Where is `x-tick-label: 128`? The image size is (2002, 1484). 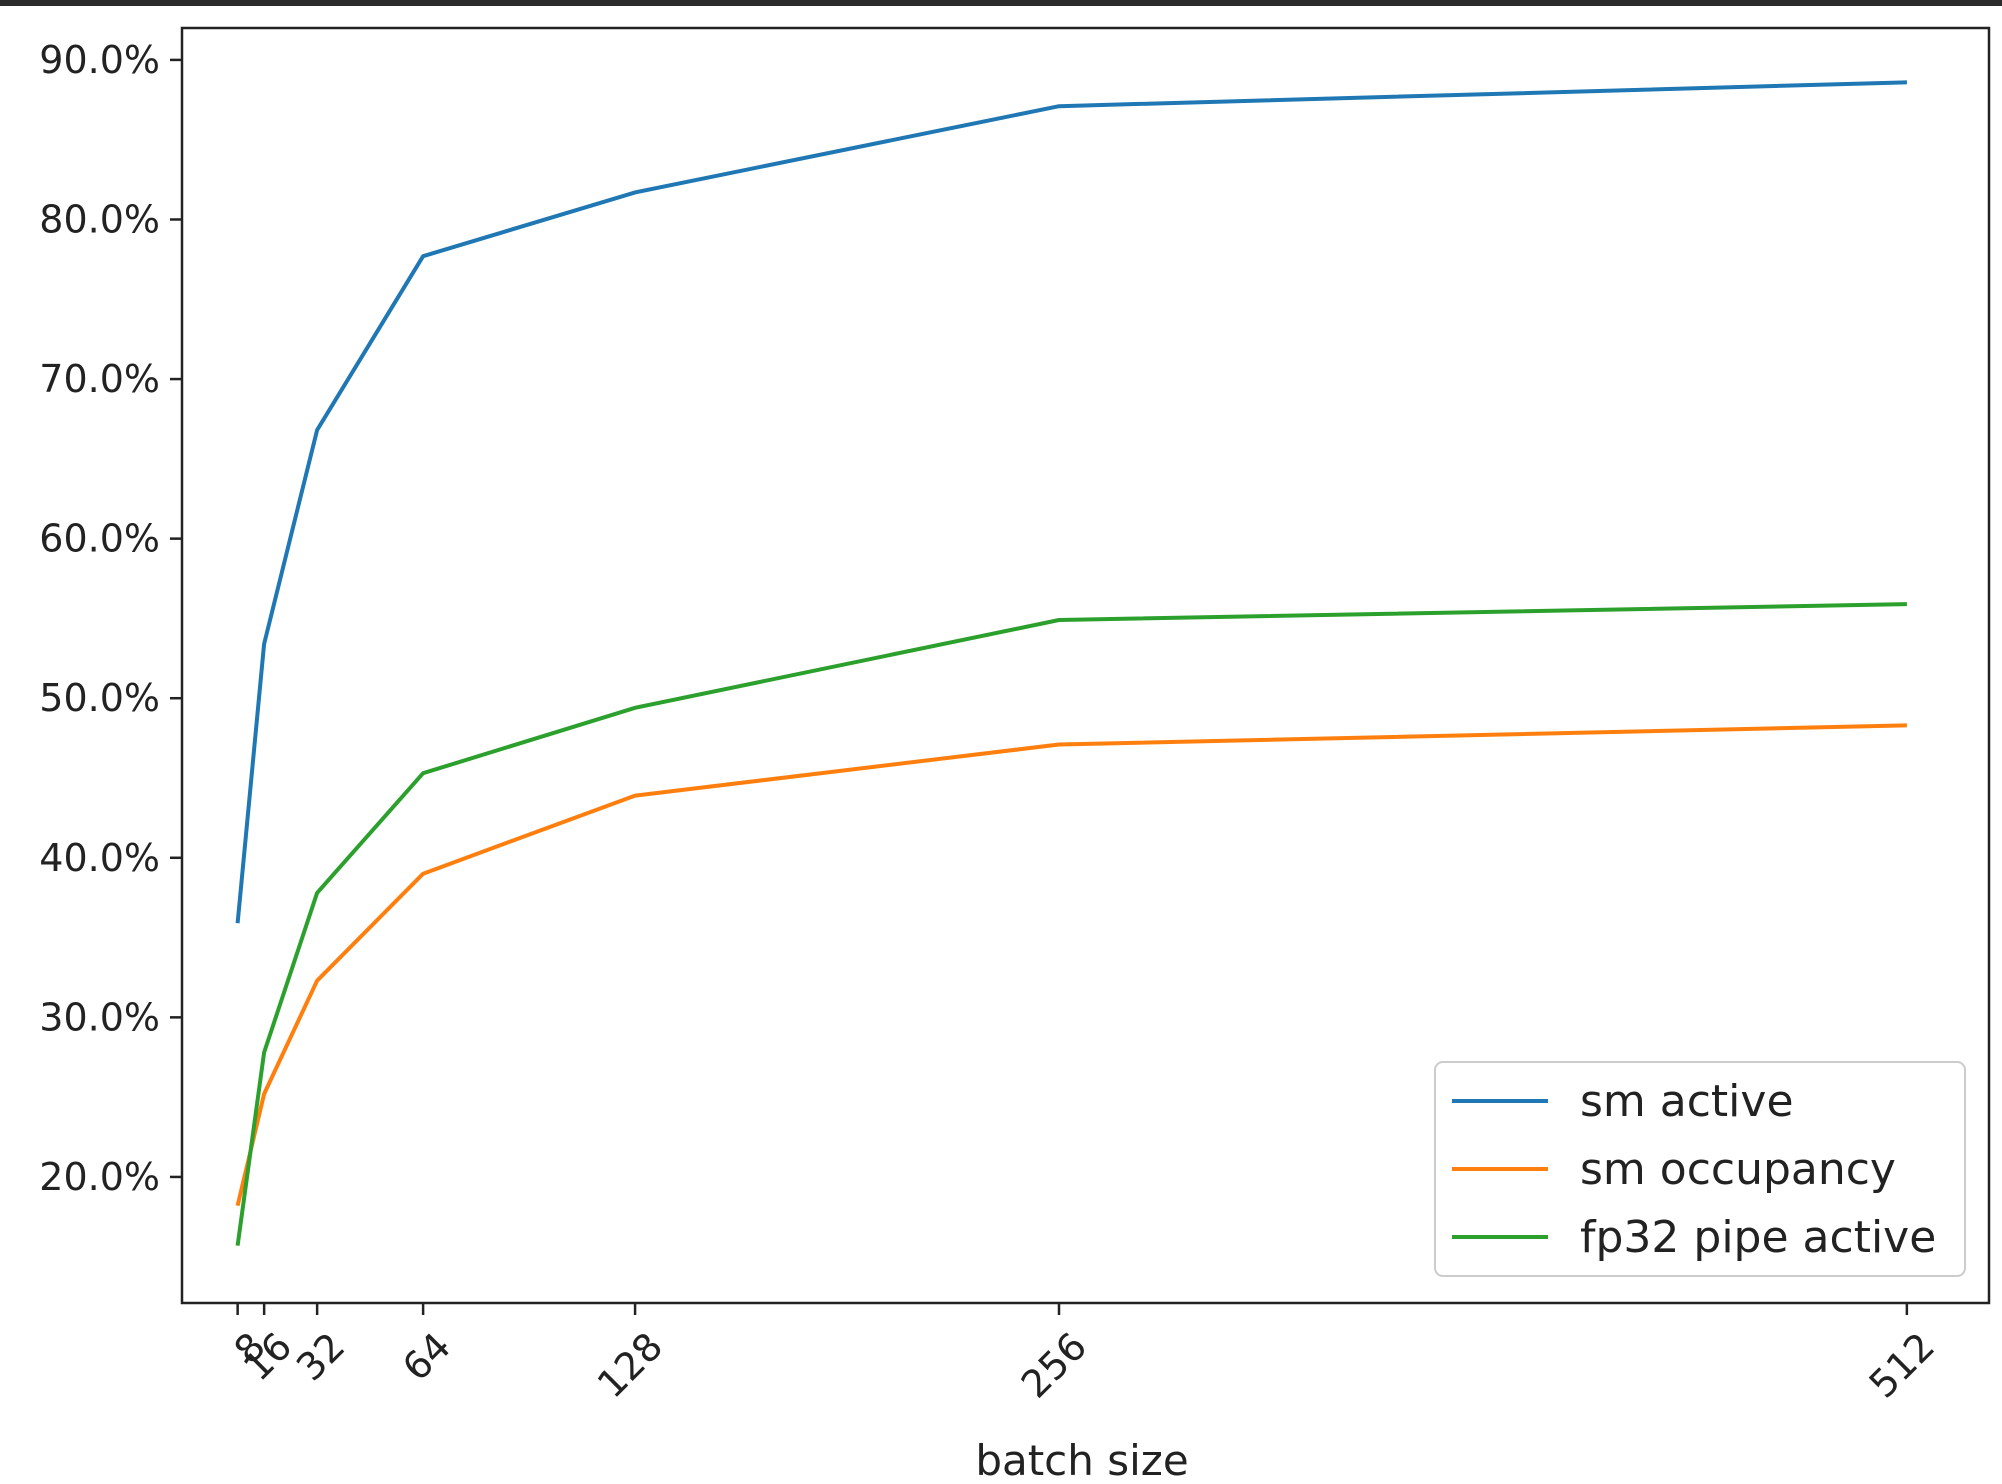 x-tick-label: 128 is located at coordinates (630, 1365).